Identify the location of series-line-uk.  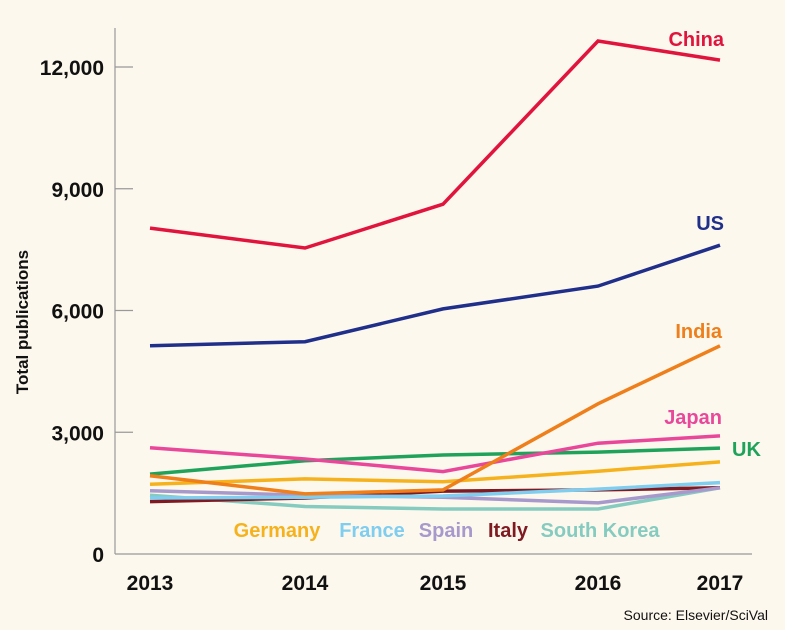
(435, 461).